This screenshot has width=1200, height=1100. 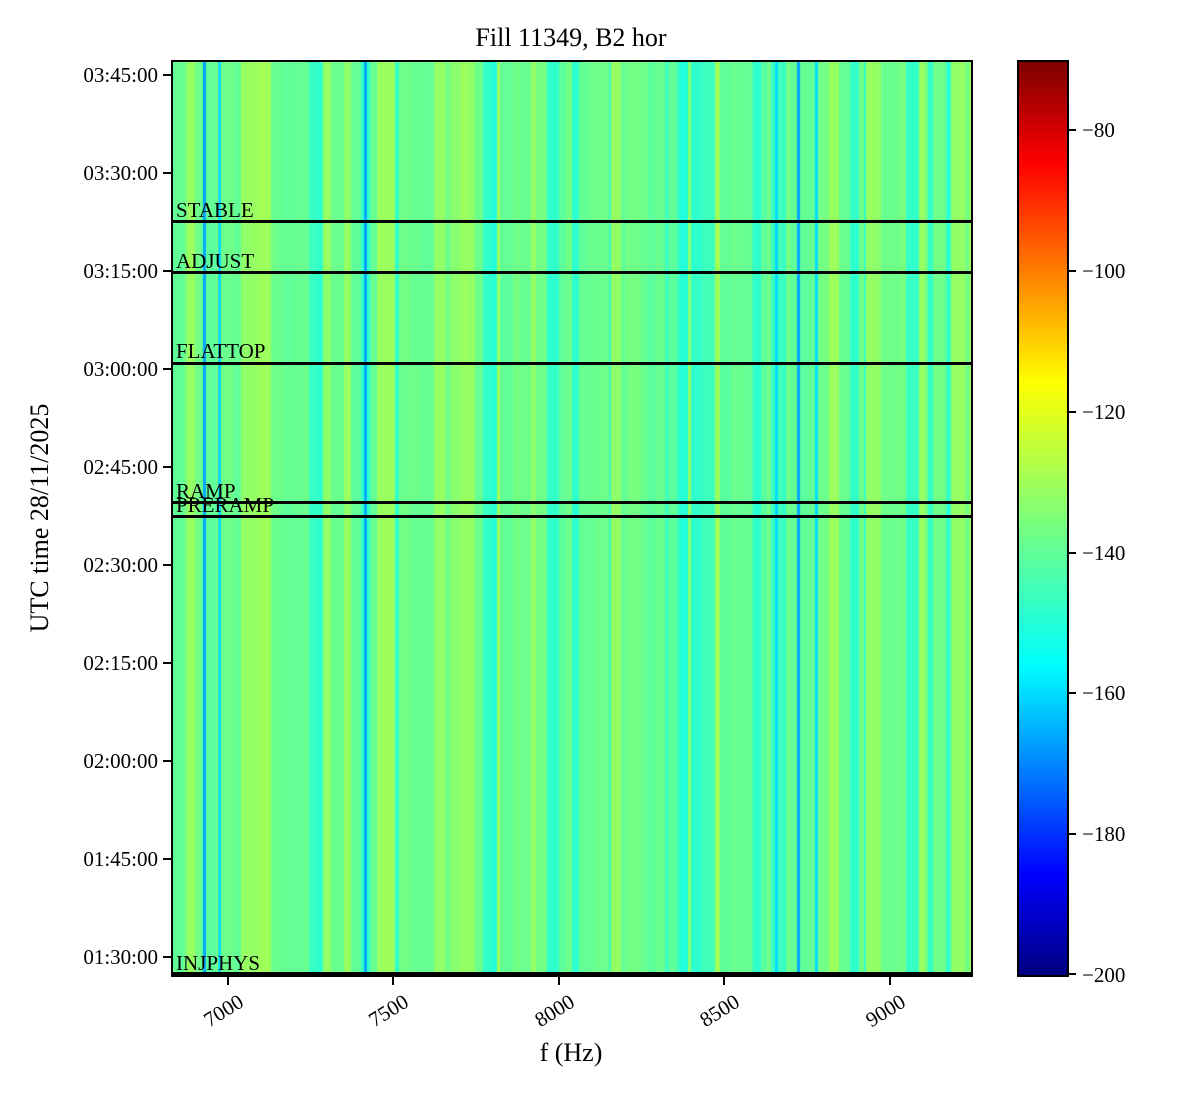 What do you see at coordinates (572, 973) in the screenshot?
I see `beam-mode-line-injphys` at bounding box center [572, 973].